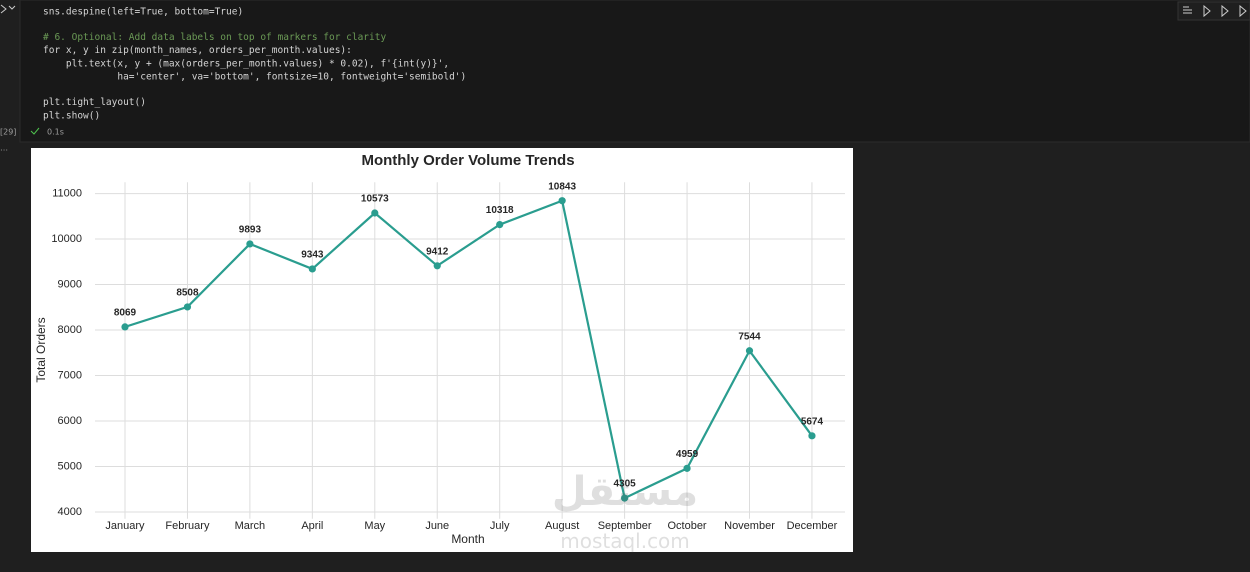  What do you see at coordinates (625, 526) in the screenshot?
I see `x-tick-label: September` at bounding box center [625, 526].